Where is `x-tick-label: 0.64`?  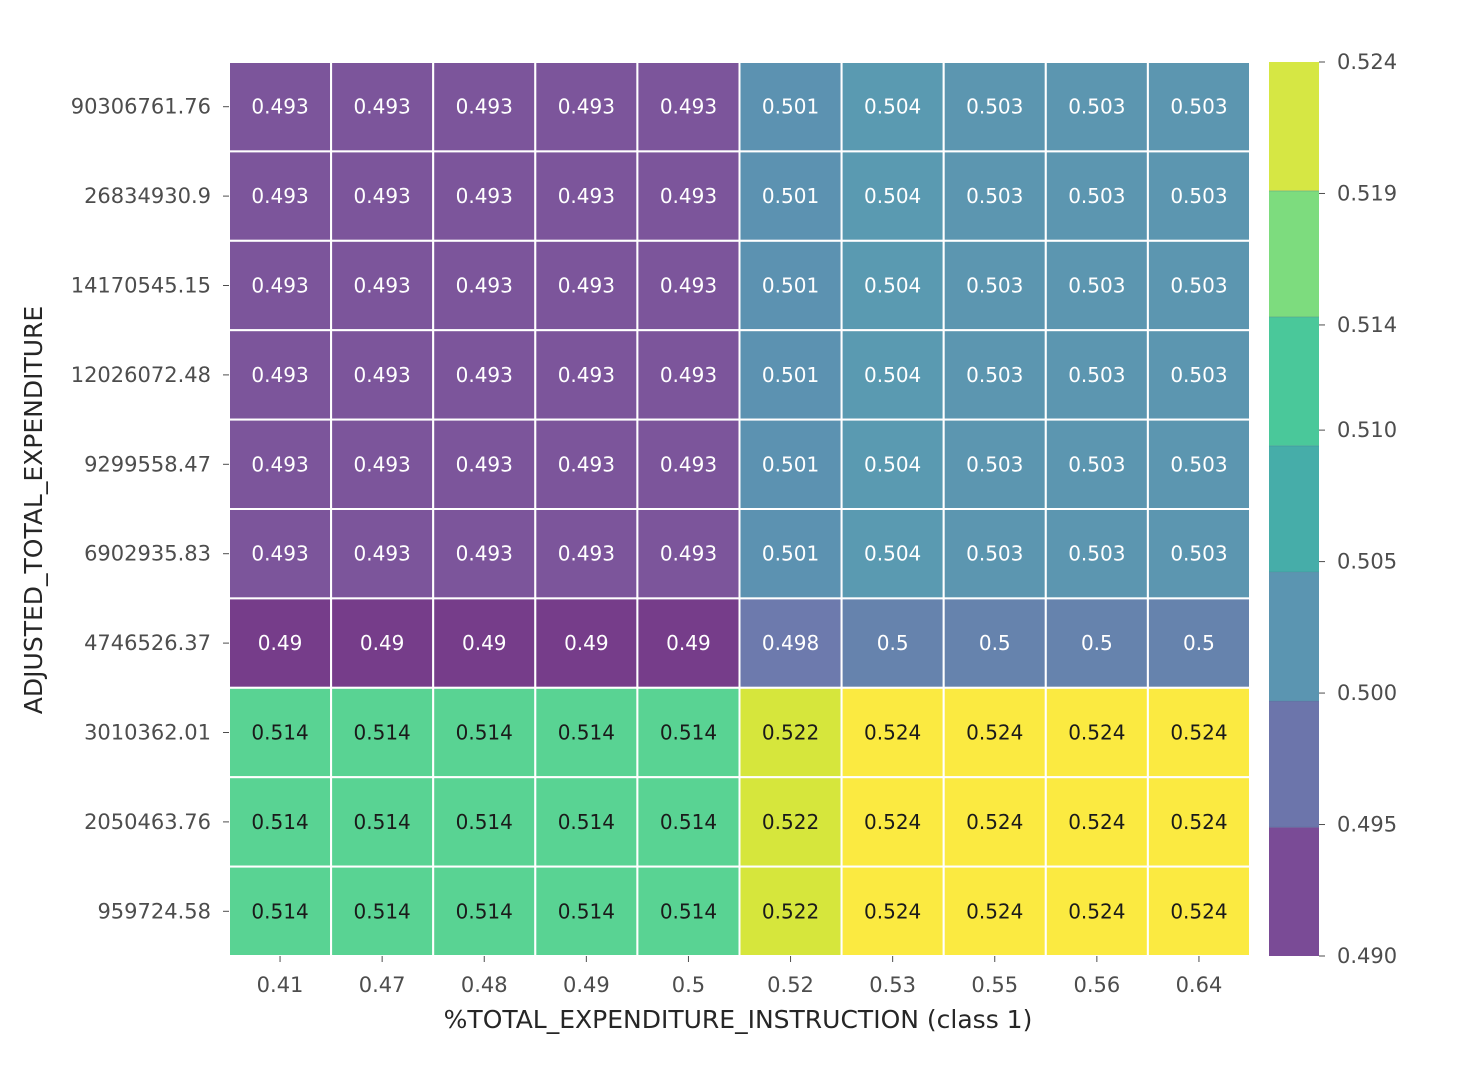
x-tick-label: 0.64 is located at coordinates (1199, 985).